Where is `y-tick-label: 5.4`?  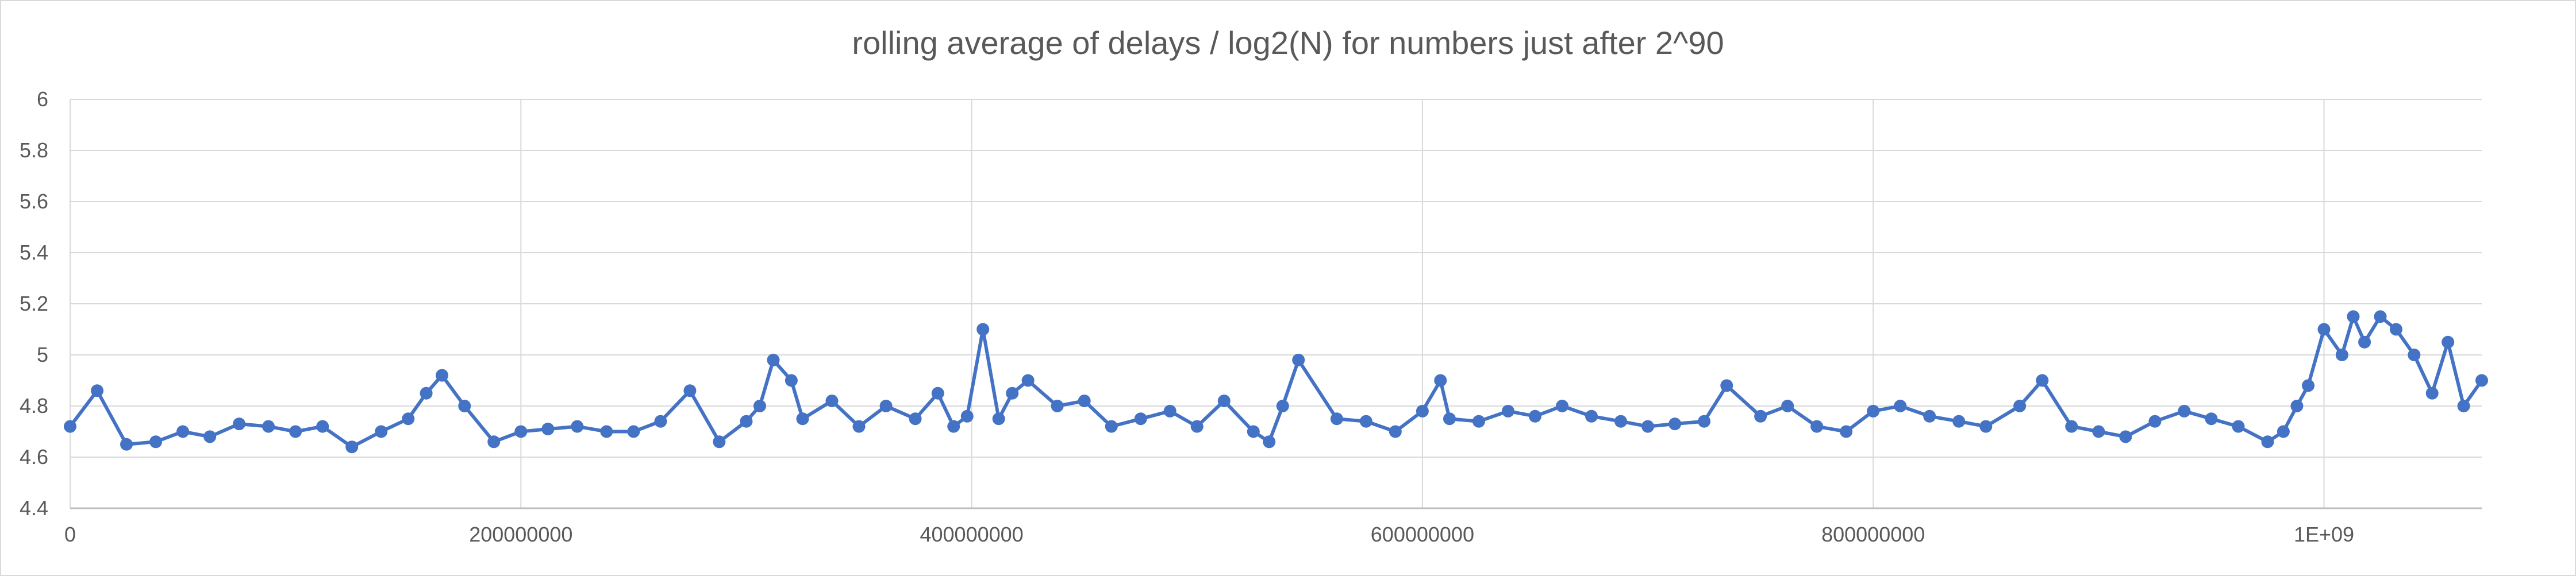
y-tick-label: 5.4 is located at coordinates (34, 253).